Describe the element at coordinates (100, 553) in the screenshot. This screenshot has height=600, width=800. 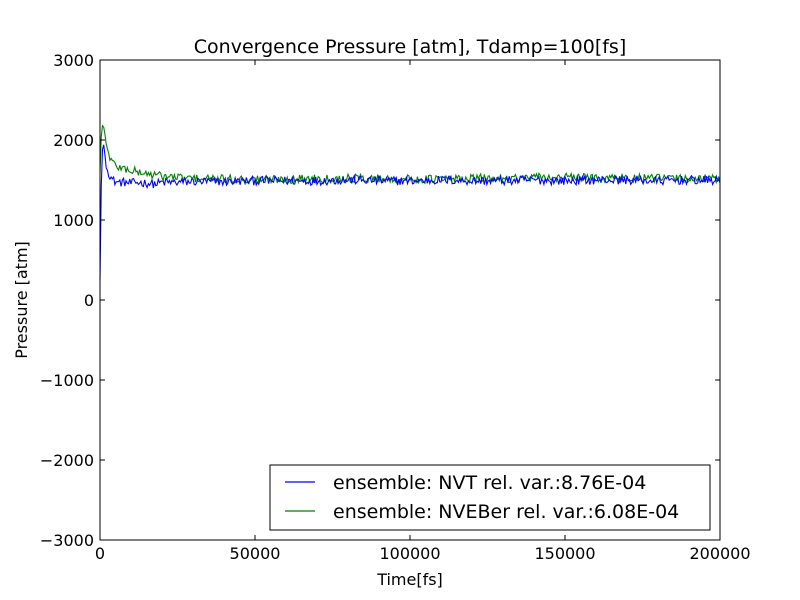
I see `x-tick-label: 0` at that location.